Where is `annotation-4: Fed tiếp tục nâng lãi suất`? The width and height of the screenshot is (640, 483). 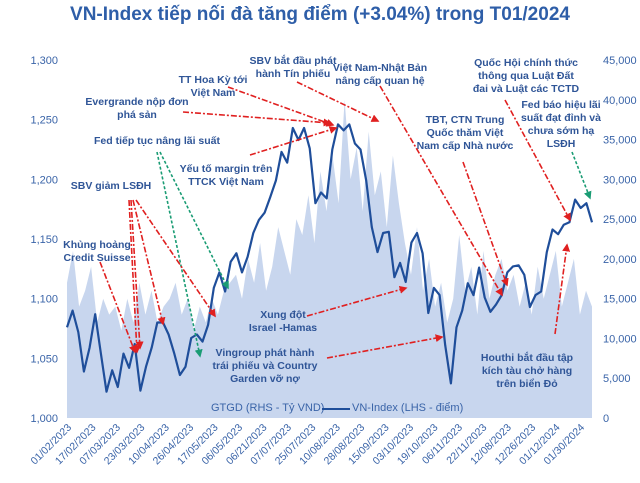 annotation-4: Fed tiếp tục nâng lãi suất is located at coordinates (157, 141).